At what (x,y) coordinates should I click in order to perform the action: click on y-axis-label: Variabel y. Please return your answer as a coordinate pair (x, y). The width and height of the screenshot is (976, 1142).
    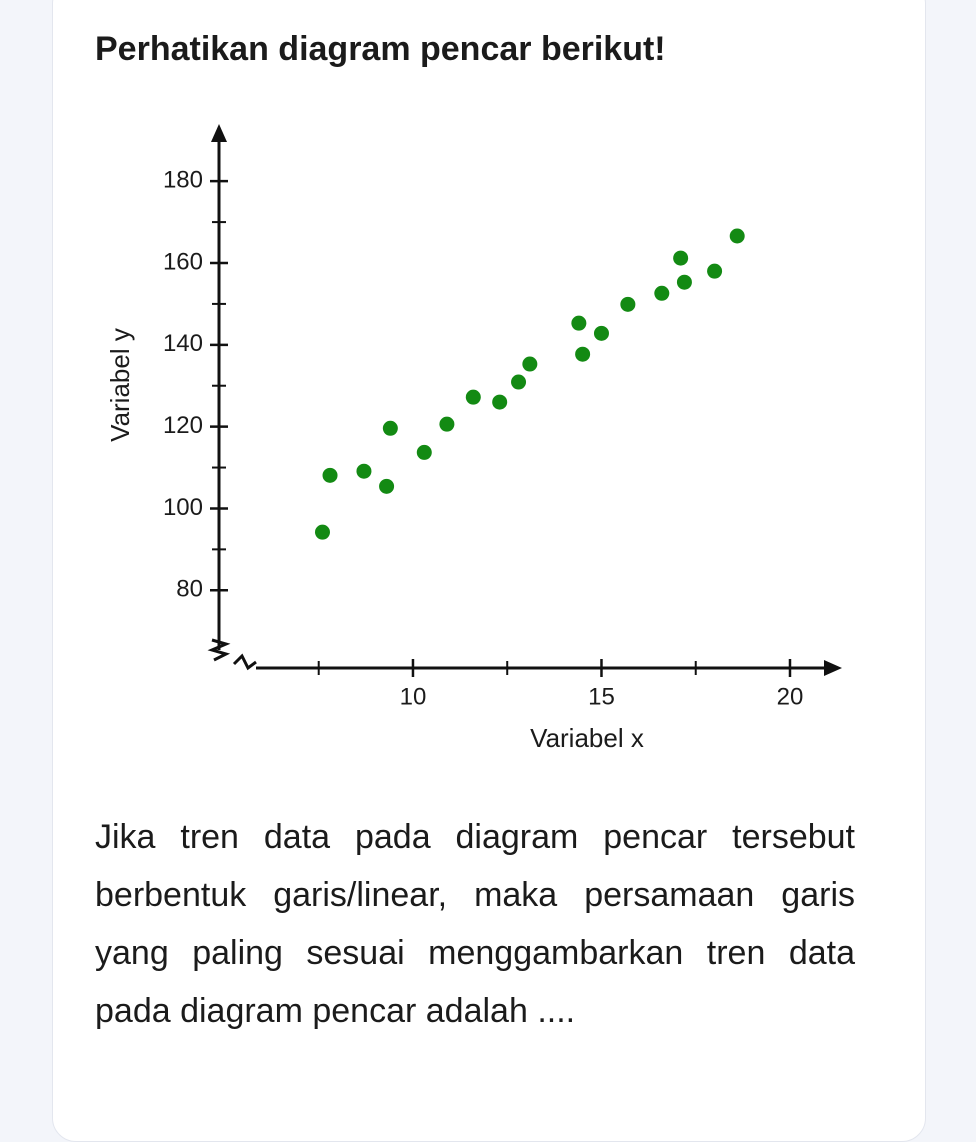
    Looking at the image, I should click on (120, 385).